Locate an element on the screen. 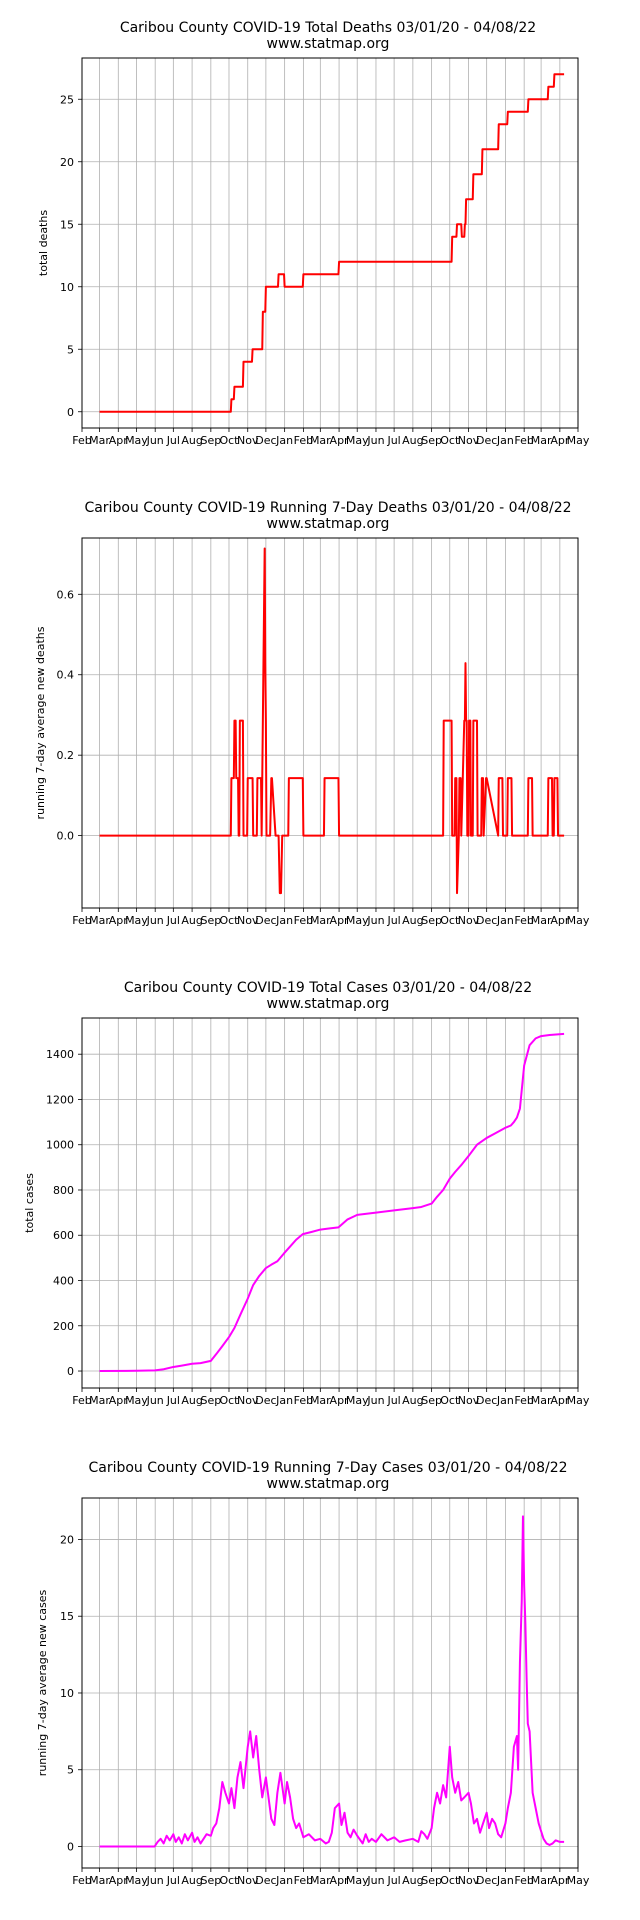 The image size is (640, 1920). y-tick-label: 25 is located at coordinates (67, 99).